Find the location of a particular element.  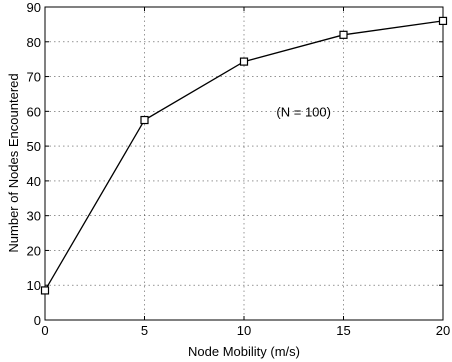

x-tick-label: 10 is located at coordinates (244, 330).